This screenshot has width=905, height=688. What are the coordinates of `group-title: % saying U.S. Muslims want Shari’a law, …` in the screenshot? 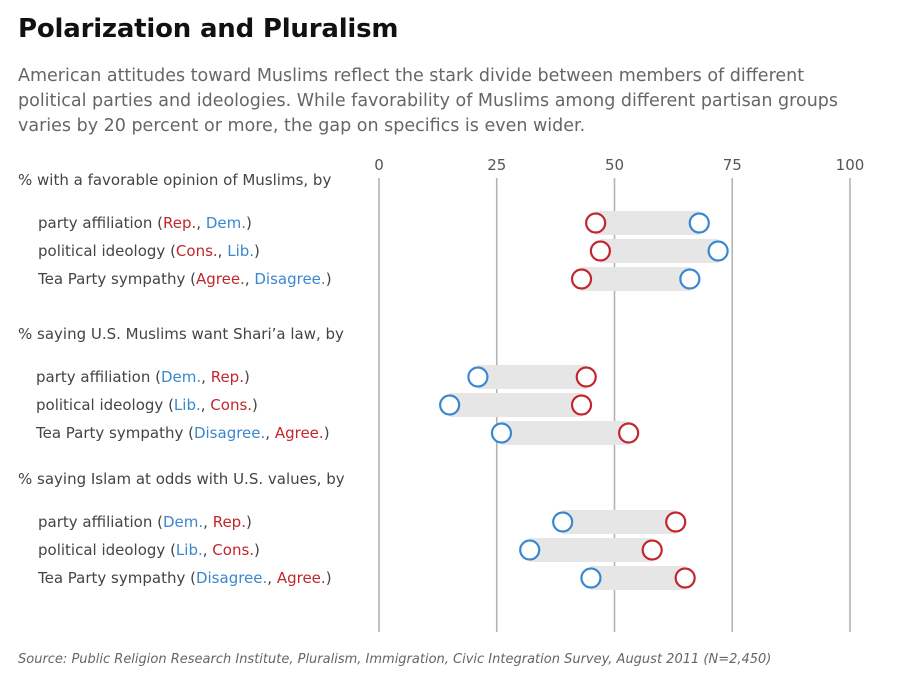 It's located at (181, 334).